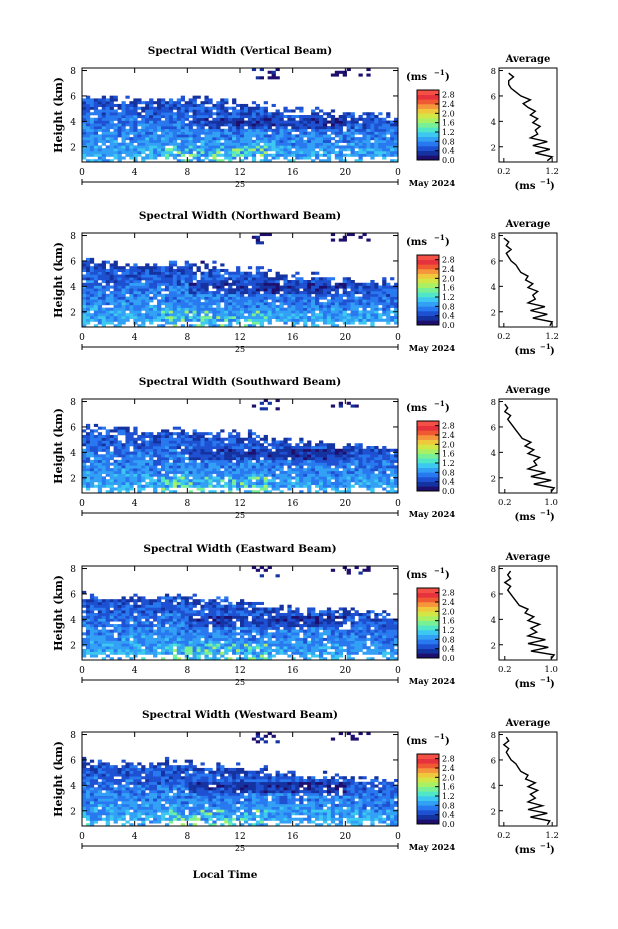 This screenshot has width=618, height=929. Describe the element at coordinates (239, 173) in the screenshot. I see `x-tick-label: 12` at that location.